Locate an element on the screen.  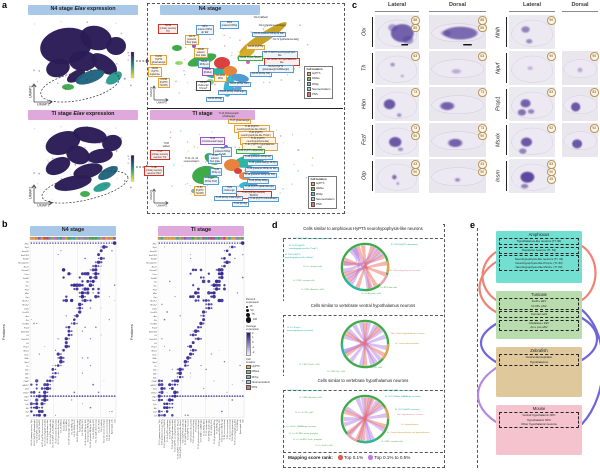
svg-text: N4-41 (MNs) is located at coordinates (67, 425).